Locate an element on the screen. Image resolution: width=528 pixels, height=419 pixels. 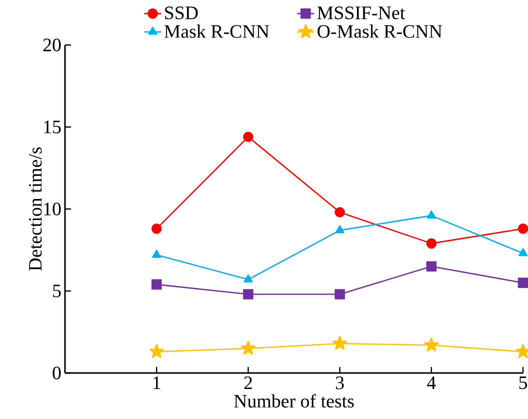
legend-label: SSD is located at coordinates (181, 13).